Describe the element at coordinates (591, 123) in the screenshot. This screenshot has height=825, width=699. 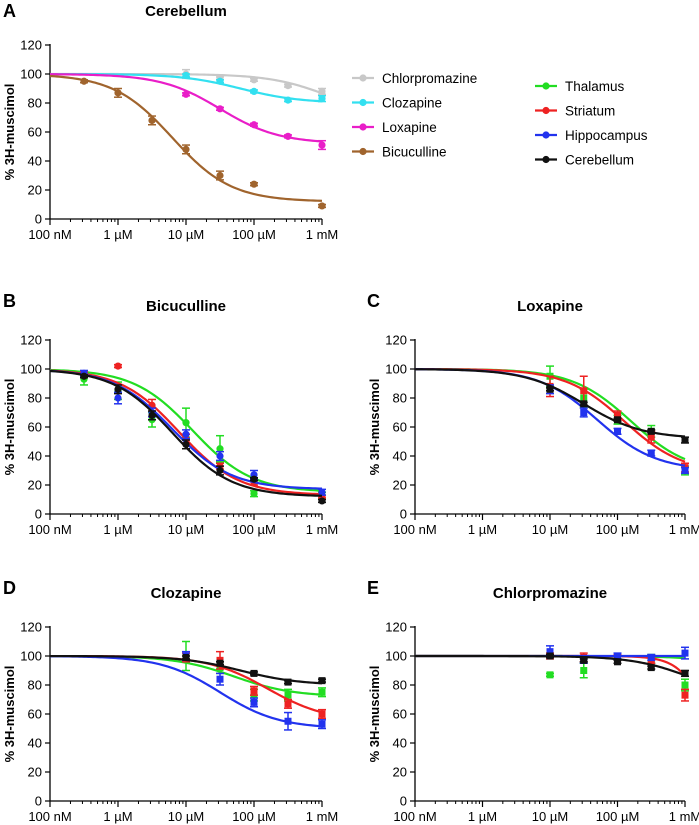
I see `legend-regions: Thalamus Striatum Hippocampus Cerebellum` at that location.